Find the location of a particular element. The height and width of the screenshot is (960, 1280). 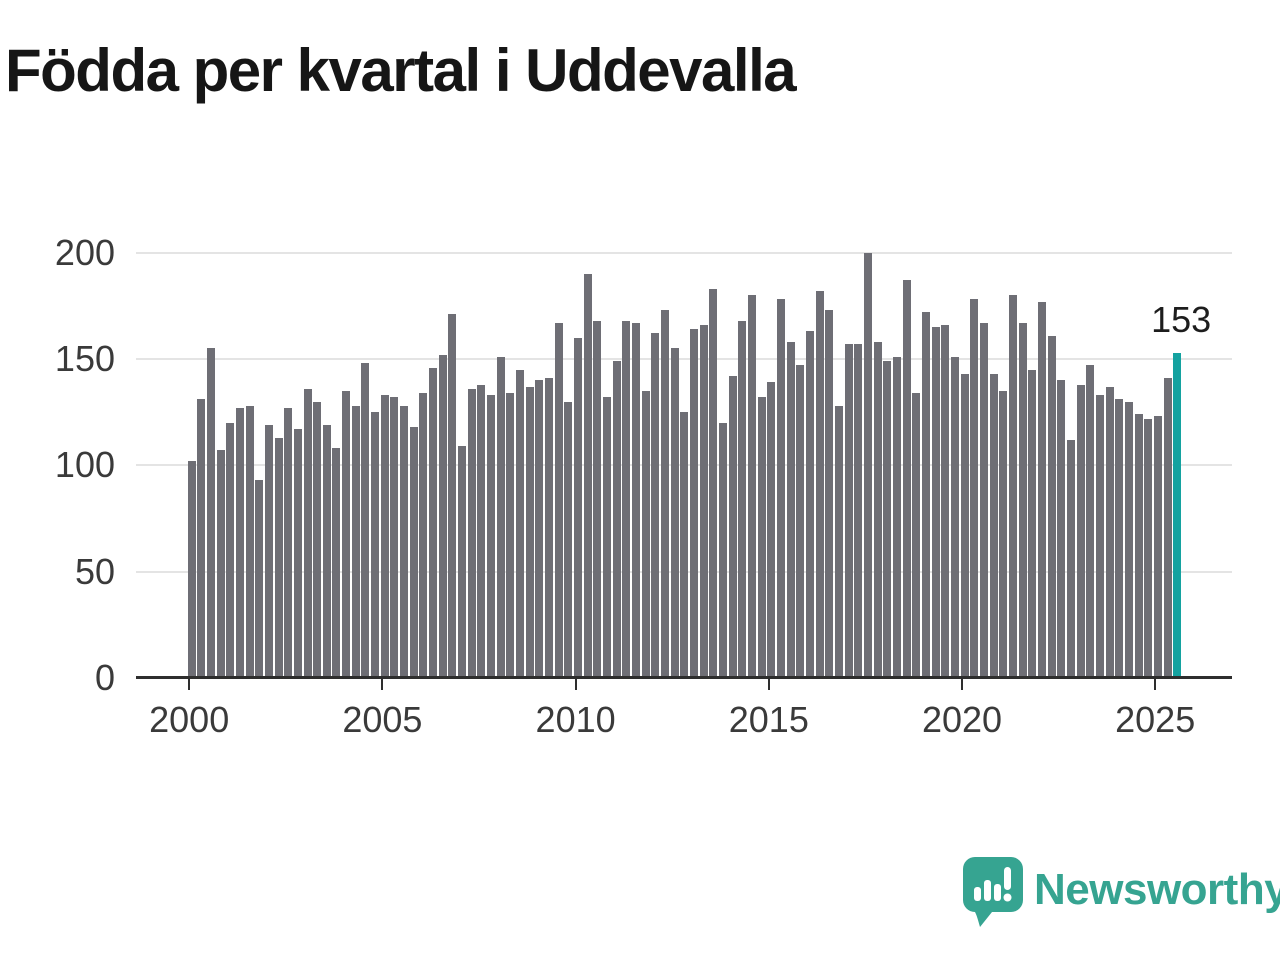

branding-name: Newsworthy is located at coordinates (1157, 889).